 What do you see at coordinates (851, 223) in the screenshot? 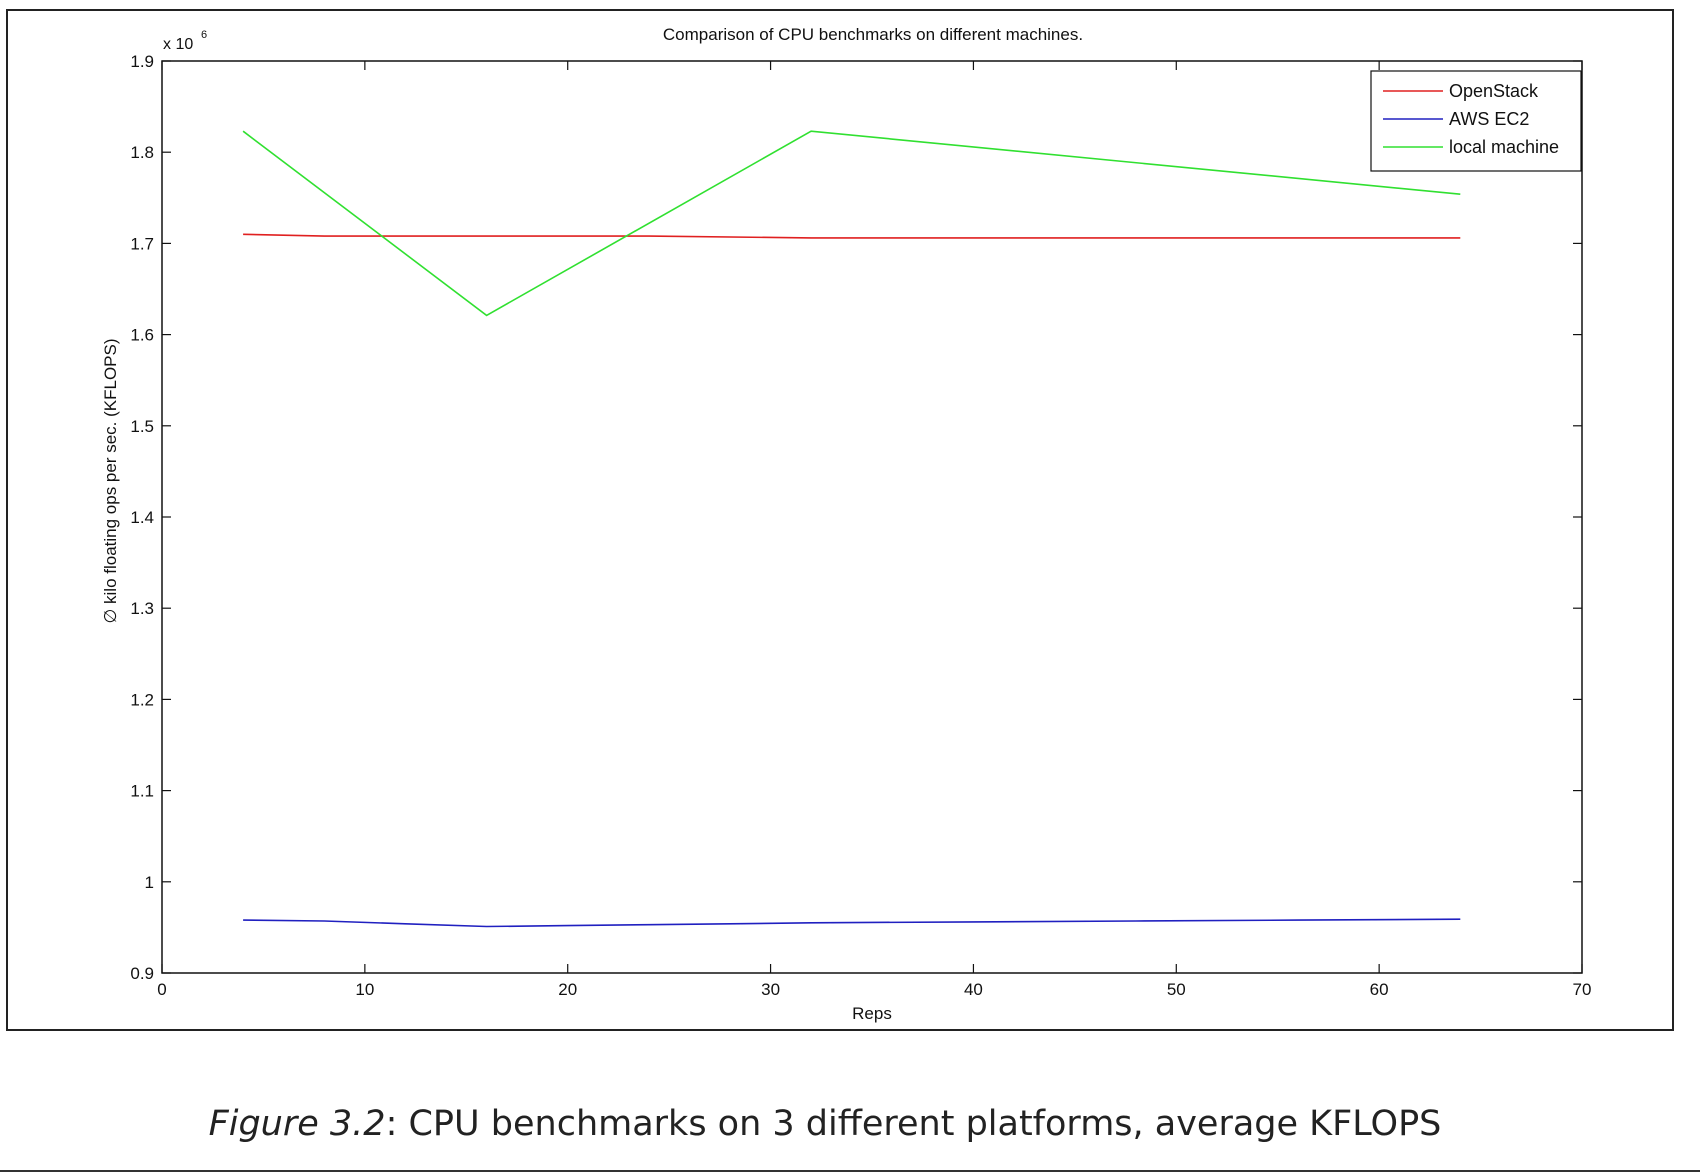
I see `series-line-local-machine` at bounding box center [851, 223].